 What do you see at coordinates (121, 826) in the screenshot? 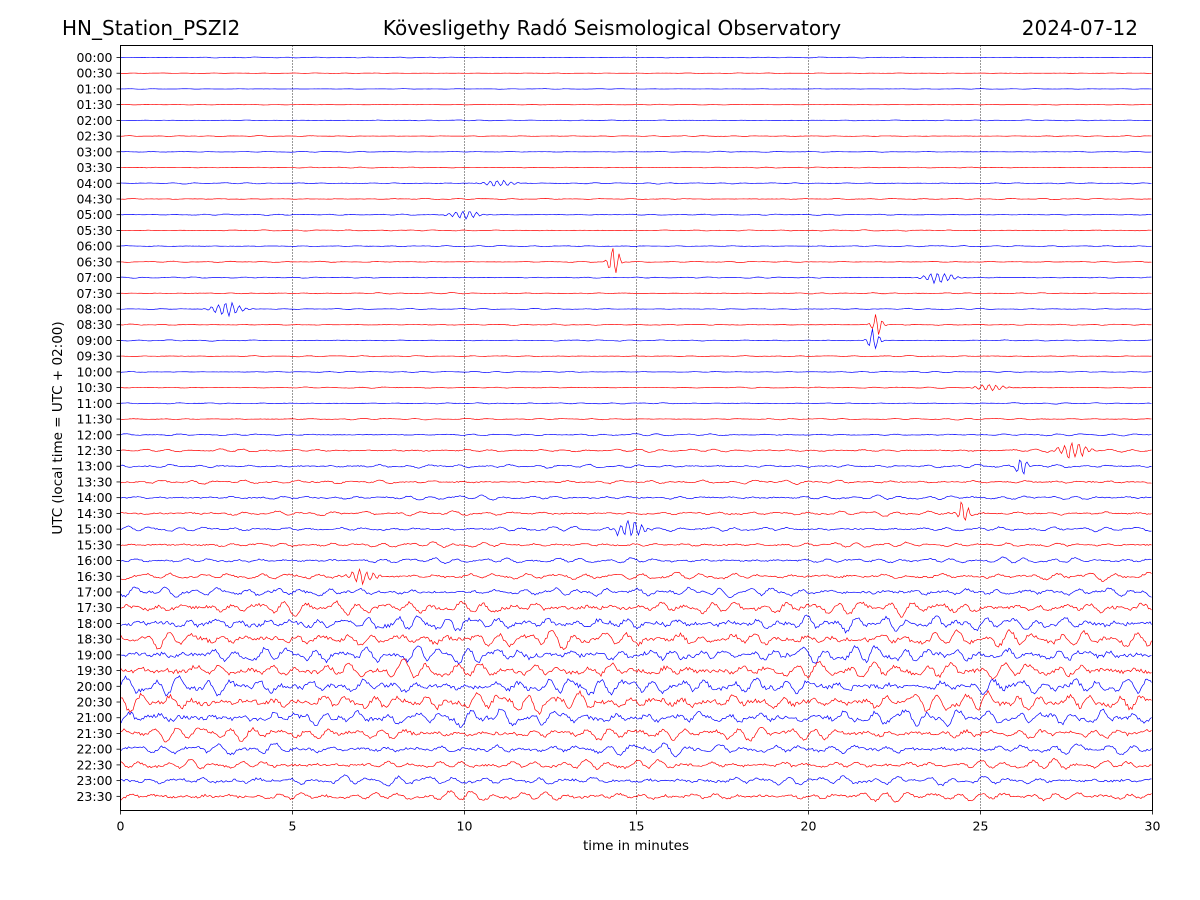
I see `x-tick-label: 0` at bounding box center [121, 826].